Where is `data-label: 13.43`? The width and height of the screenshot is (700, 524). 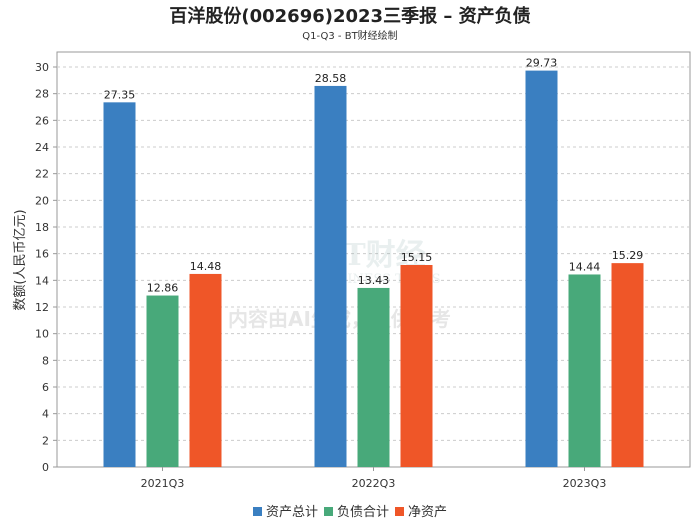 data-label: 13.43 is located at coordinates (374, 280).